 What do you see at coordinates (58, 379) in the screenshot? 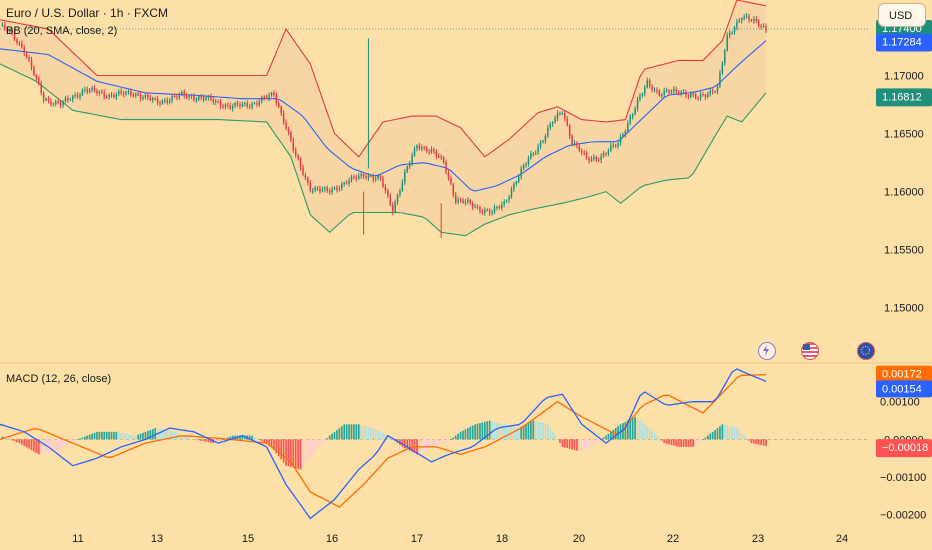
I see `macd-indicator-label: MACD (12, 26, close)` at bounding box center [58, 379].